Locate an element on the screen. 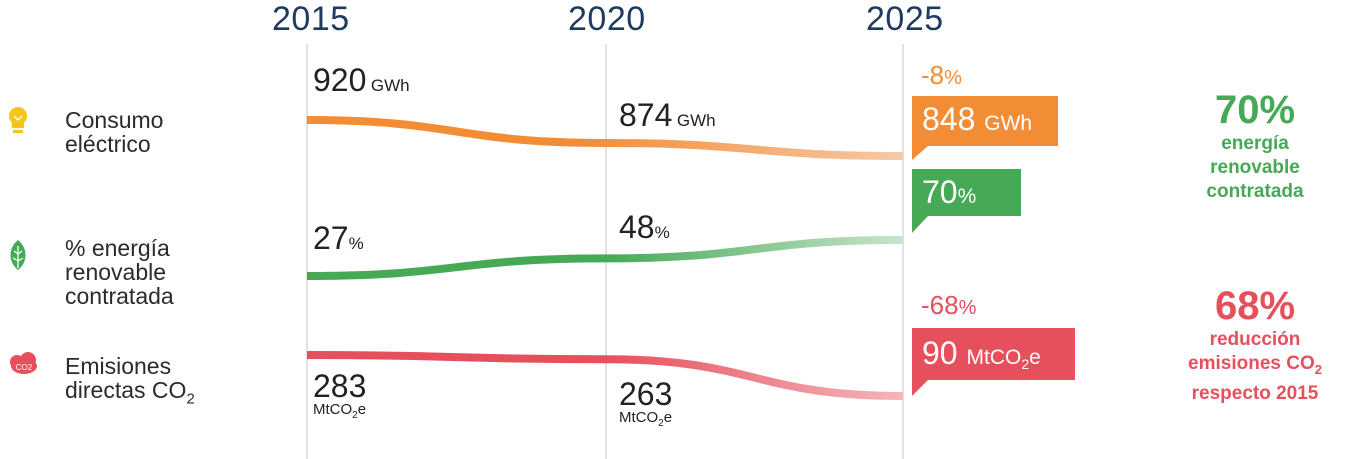 The height and width of the screenshot is (459, 1356). row-label-line: directas CO2 is located at coordinates (130, 395).